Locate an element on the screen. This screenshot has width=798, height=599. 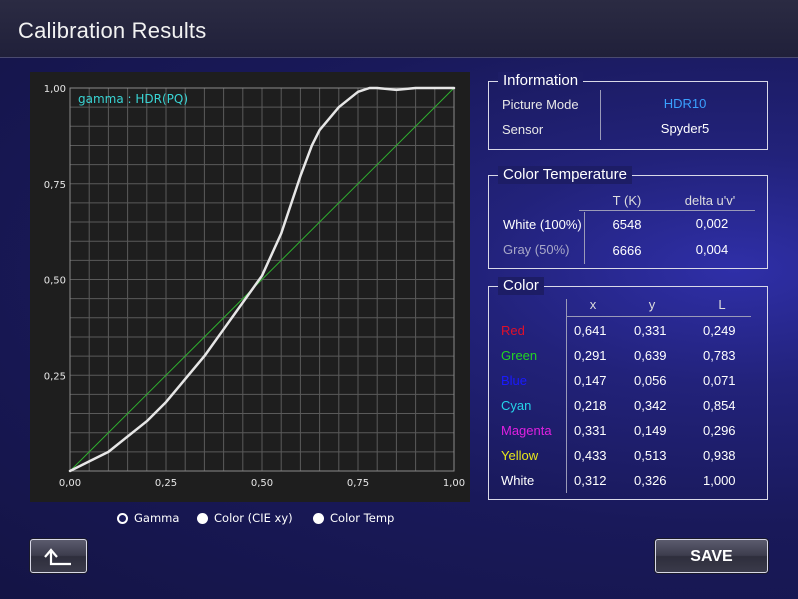
color-header-line is located at coordinates (659, 316).